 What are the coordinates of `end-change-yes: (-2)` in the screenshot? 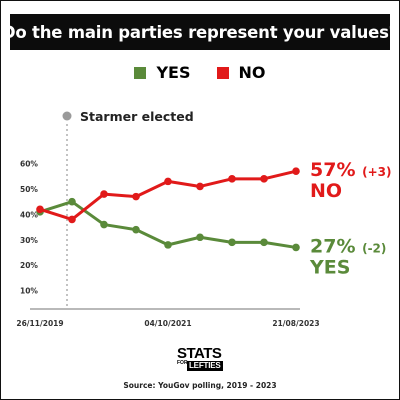 It's located at (374, 248).